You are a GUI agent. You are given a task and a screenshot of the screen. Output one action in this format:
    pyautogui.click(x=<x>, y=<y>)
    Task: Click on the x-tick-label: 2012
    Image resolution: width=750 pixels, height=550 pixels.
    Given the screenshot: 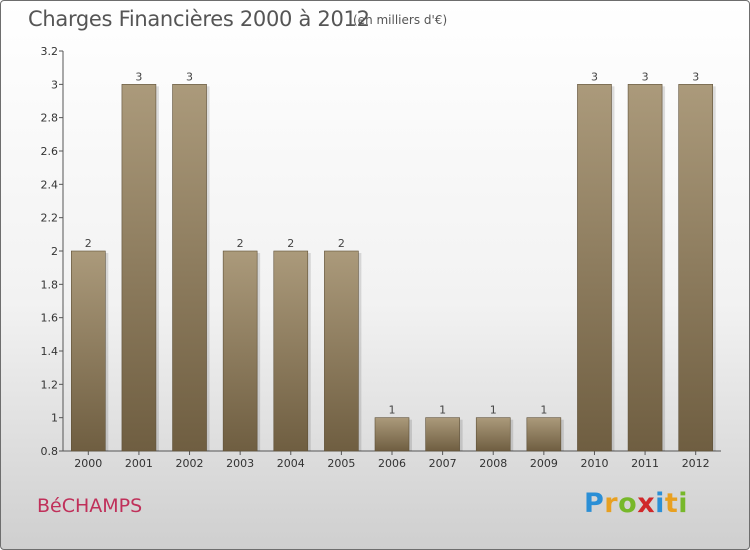 What is the action you would take?
    pyautogui.click(x=696, y=463)
    